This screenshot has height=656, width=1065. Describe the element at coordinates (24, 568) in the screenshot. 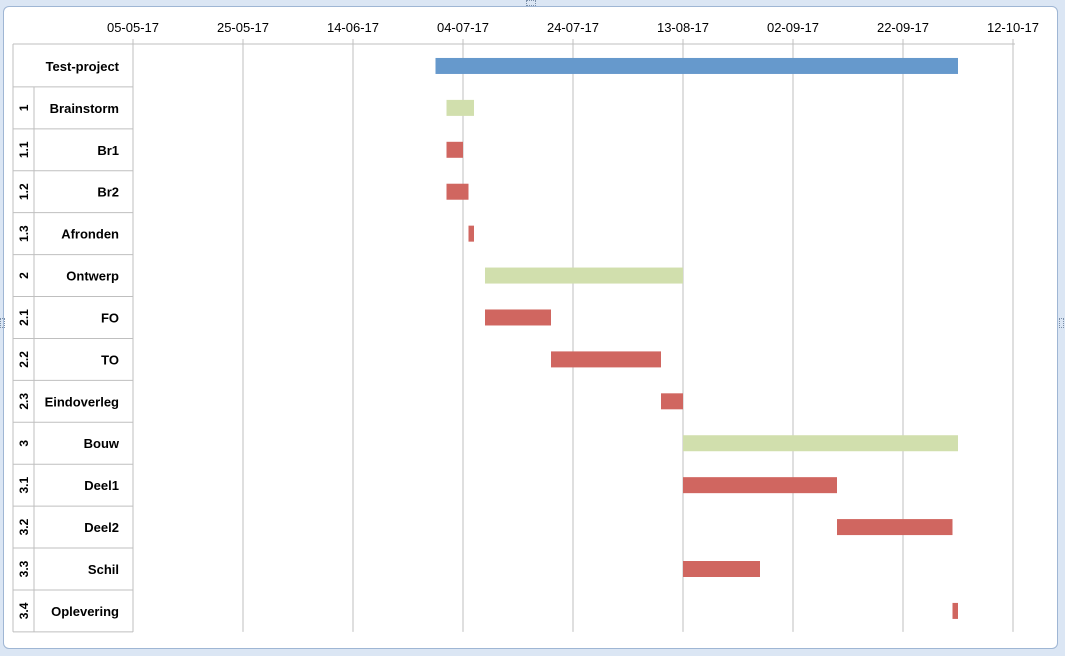

I see `task-id-label: 3.3` at that location.